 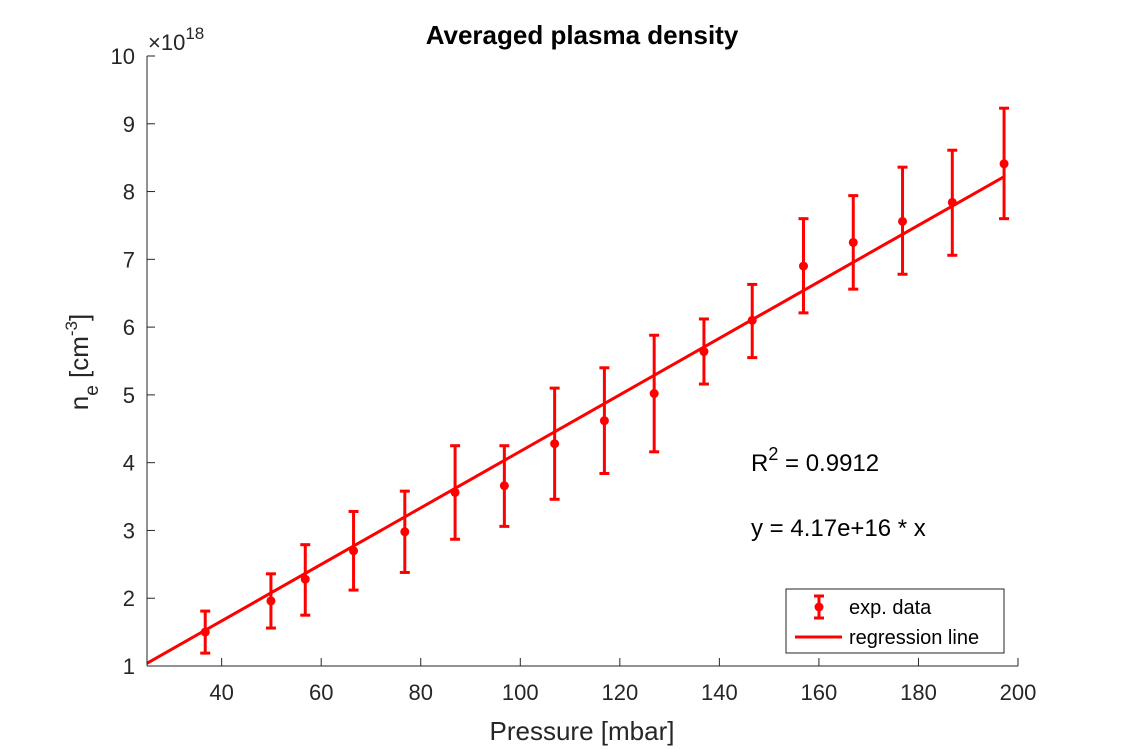 What do you see at coordinates (129, 259) in the screenshot?
I see `y-tick-label: 7` at bounding box center [129, 259].